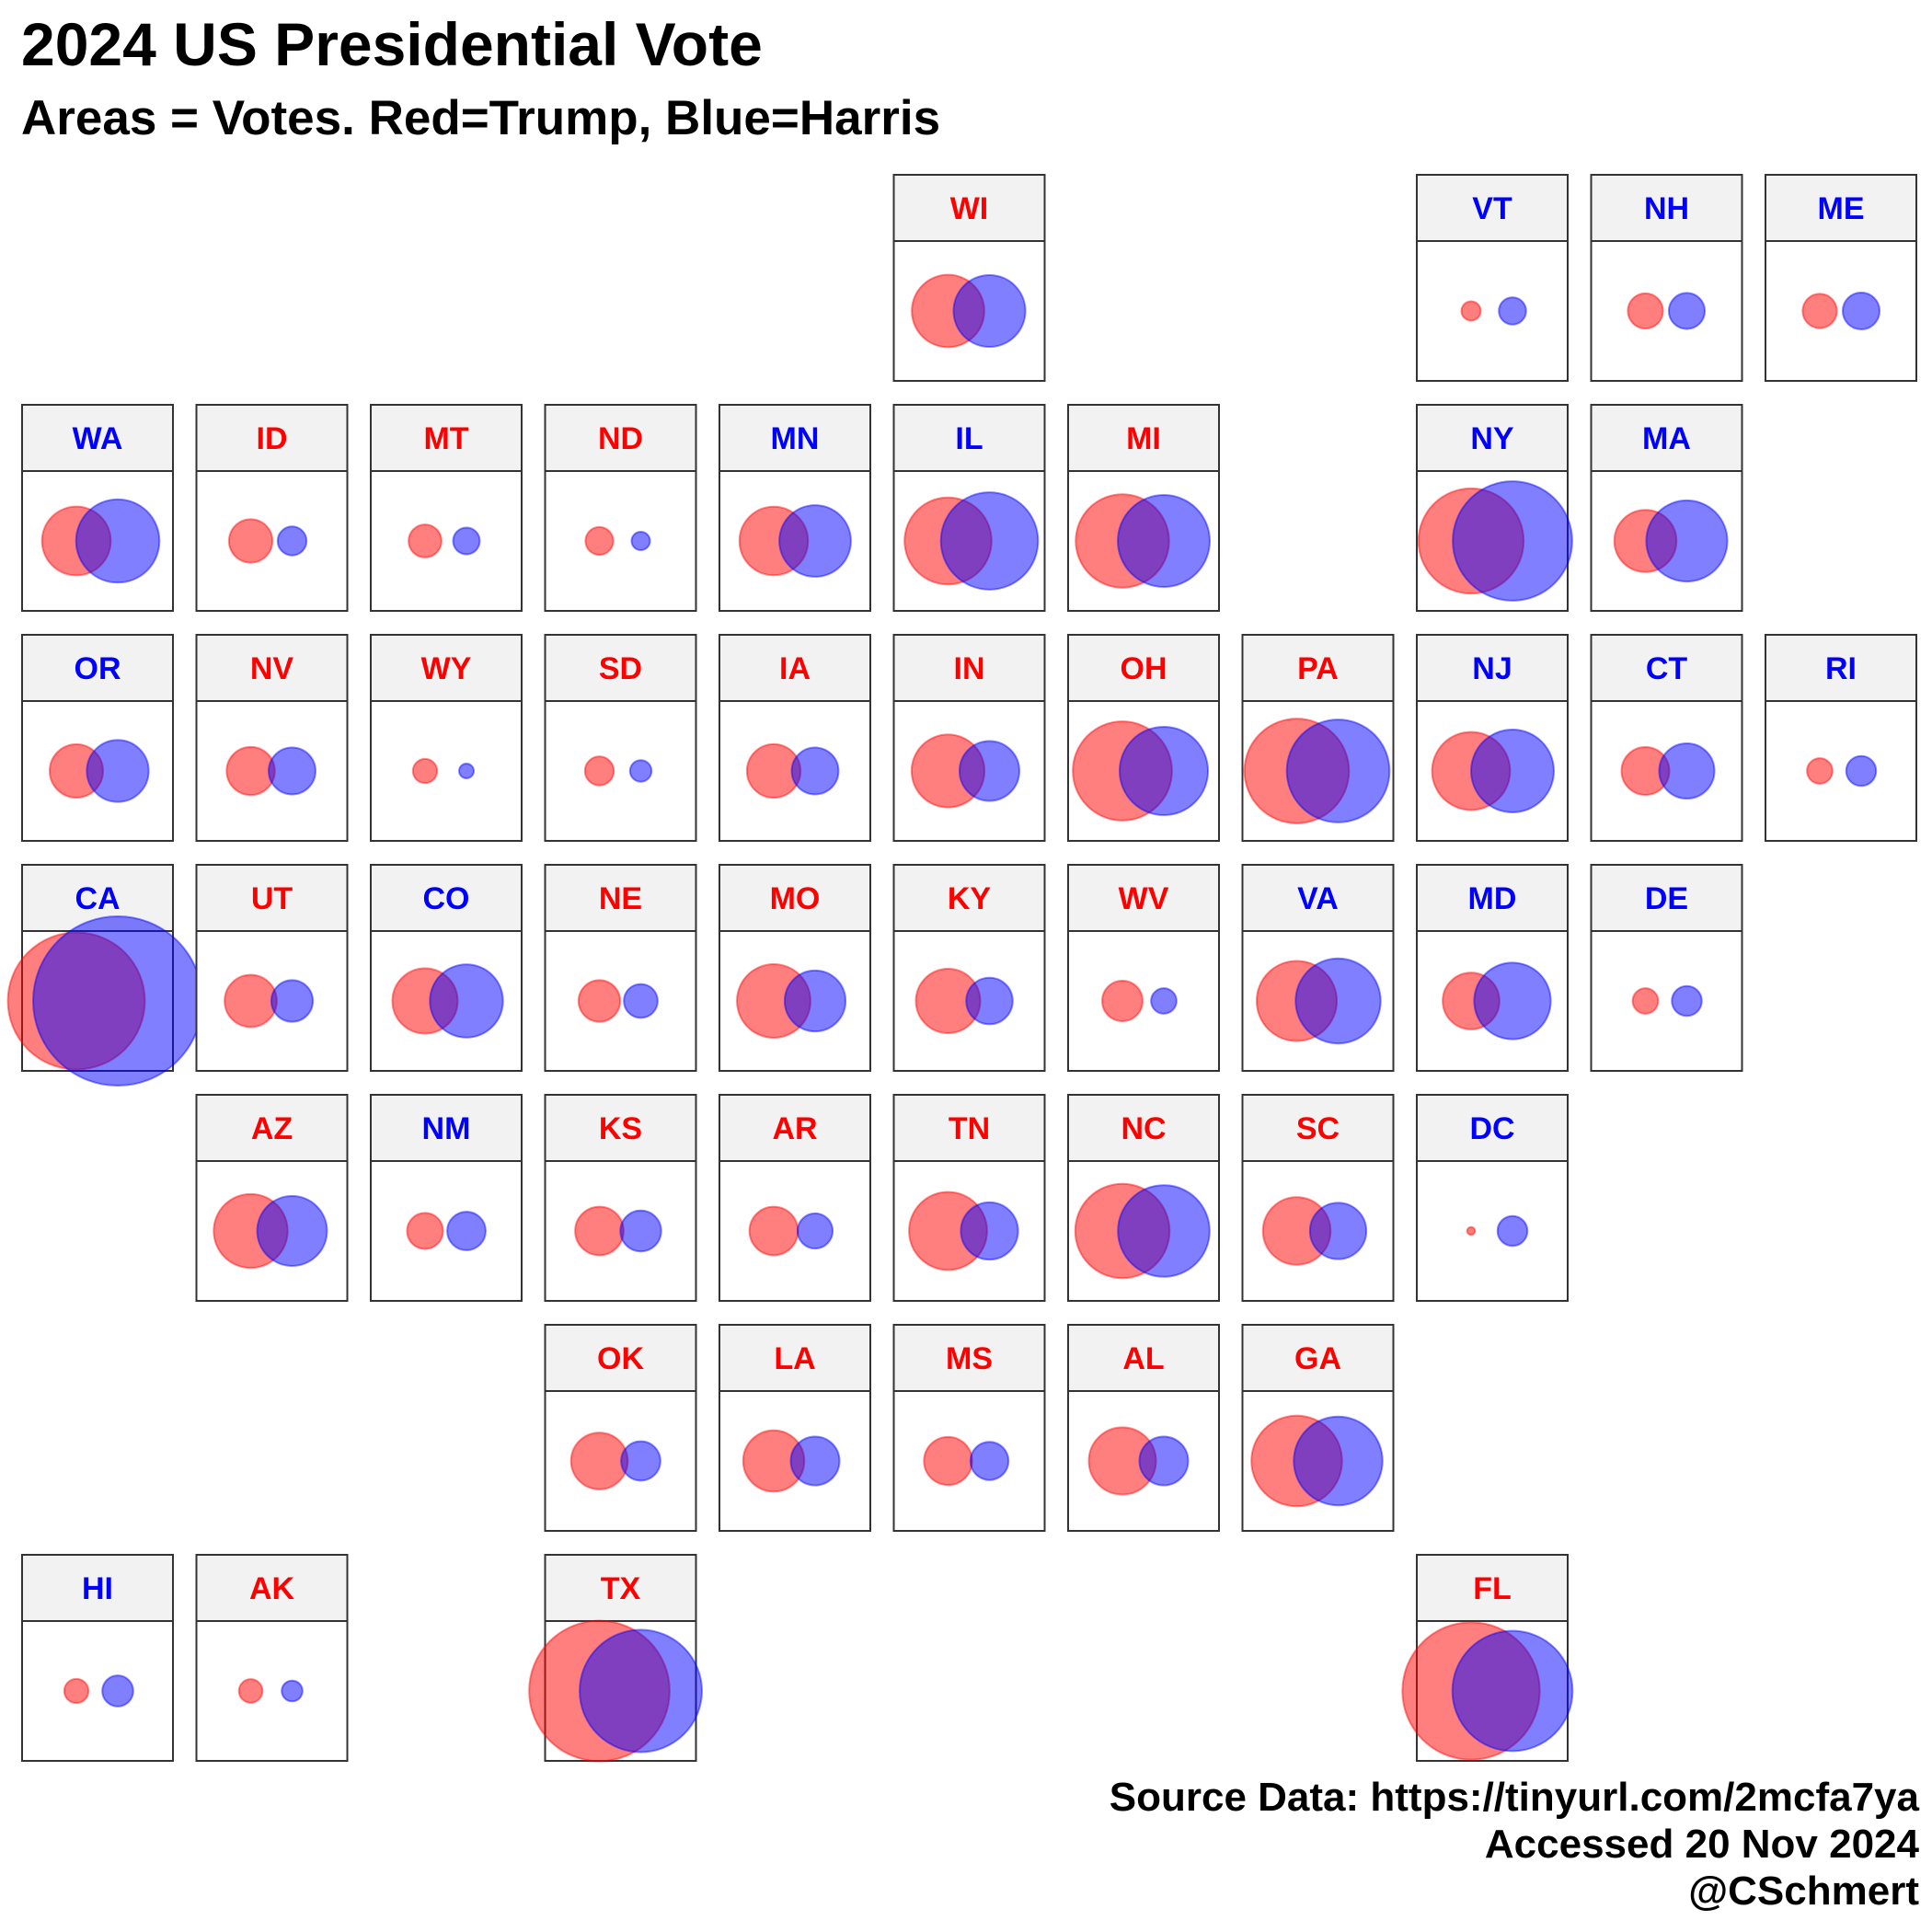 This screenshot has width=1932, height=1932. Describe the element at coordinates (1841, 278) in the screenshot. I see `state-tile-me: ME` at that location.